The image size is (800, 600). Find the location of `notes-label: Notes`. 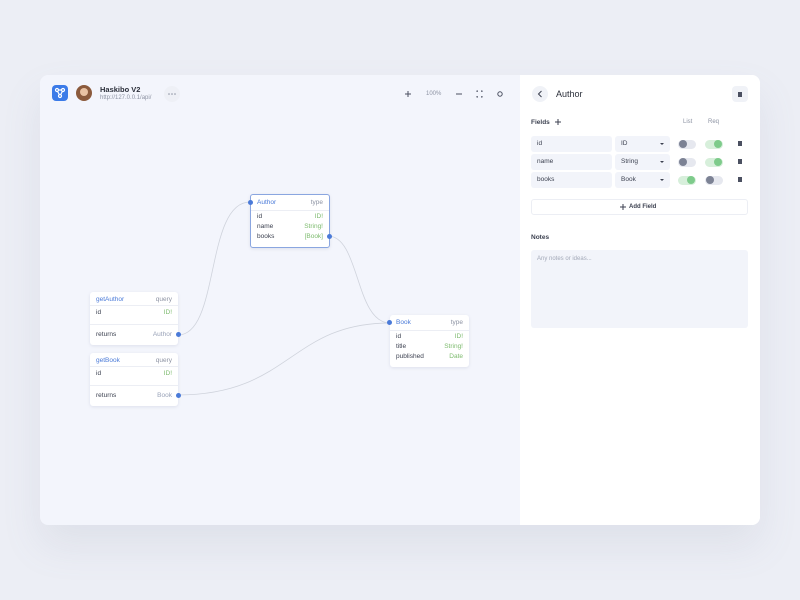

notes-label: Notes is located at coordinates (540, 237).